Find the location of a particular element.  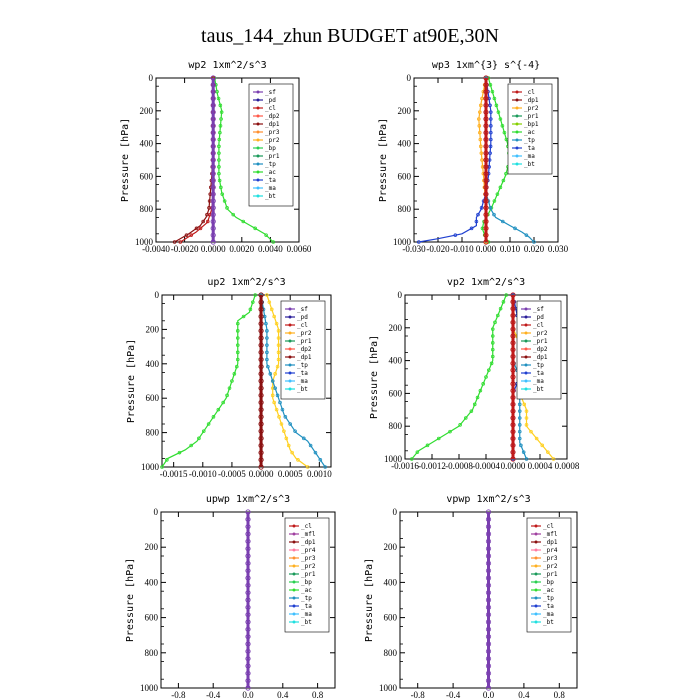

x-tick-label: 0.4 is located at coordinates (283, 695).